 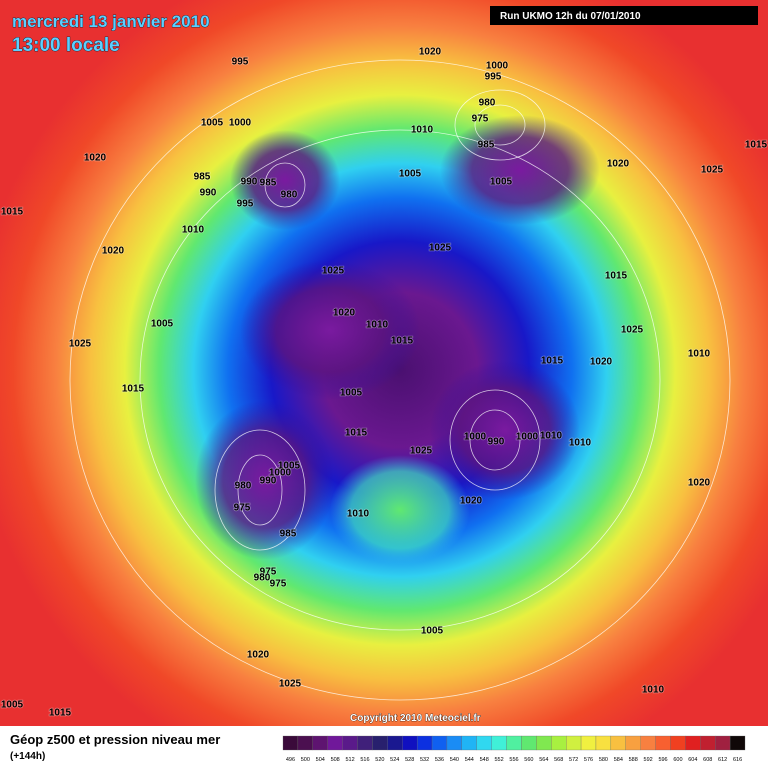 What do you see at coordinates (290, 760) in the screenshot?
I see `legend-value: 496` at bounding box center [290, 760].